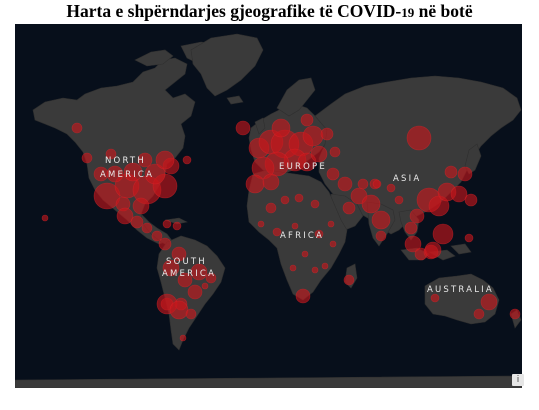  I want to click on label-asia: ASIA, so click(407, 179).